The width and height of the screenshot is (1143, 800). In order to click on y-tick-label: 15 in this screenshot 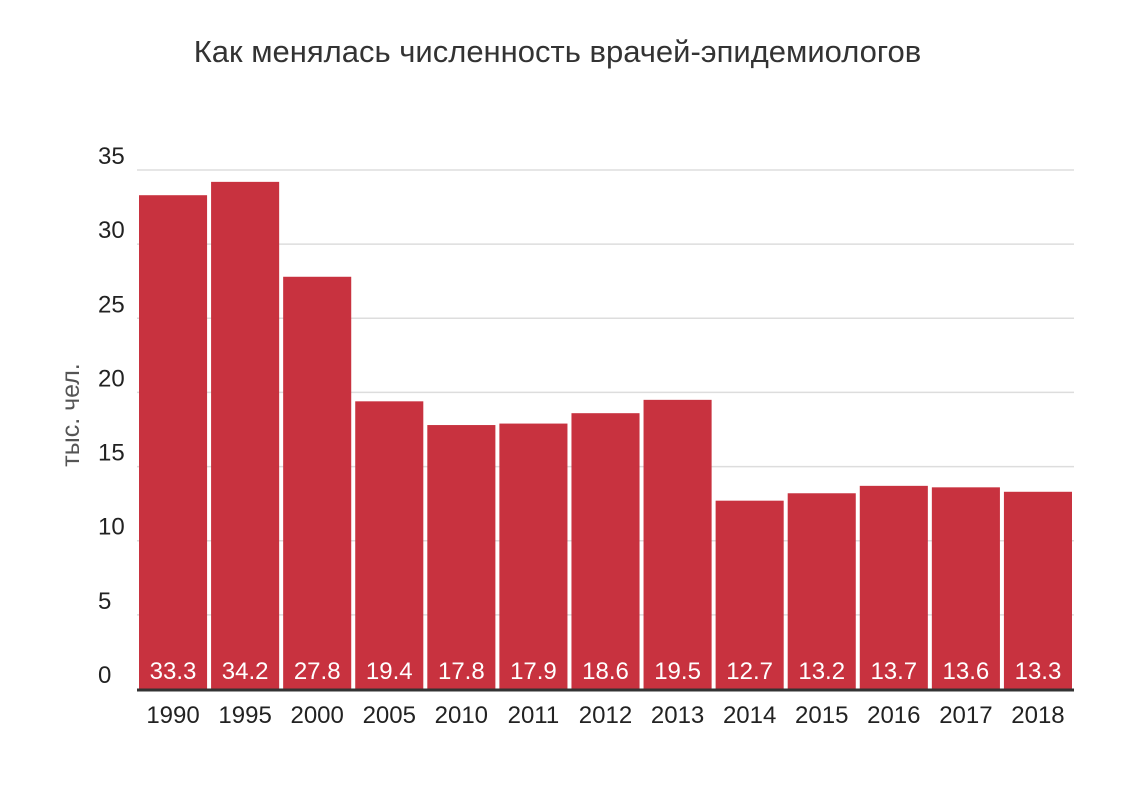, I will do `click(111, 453)`.